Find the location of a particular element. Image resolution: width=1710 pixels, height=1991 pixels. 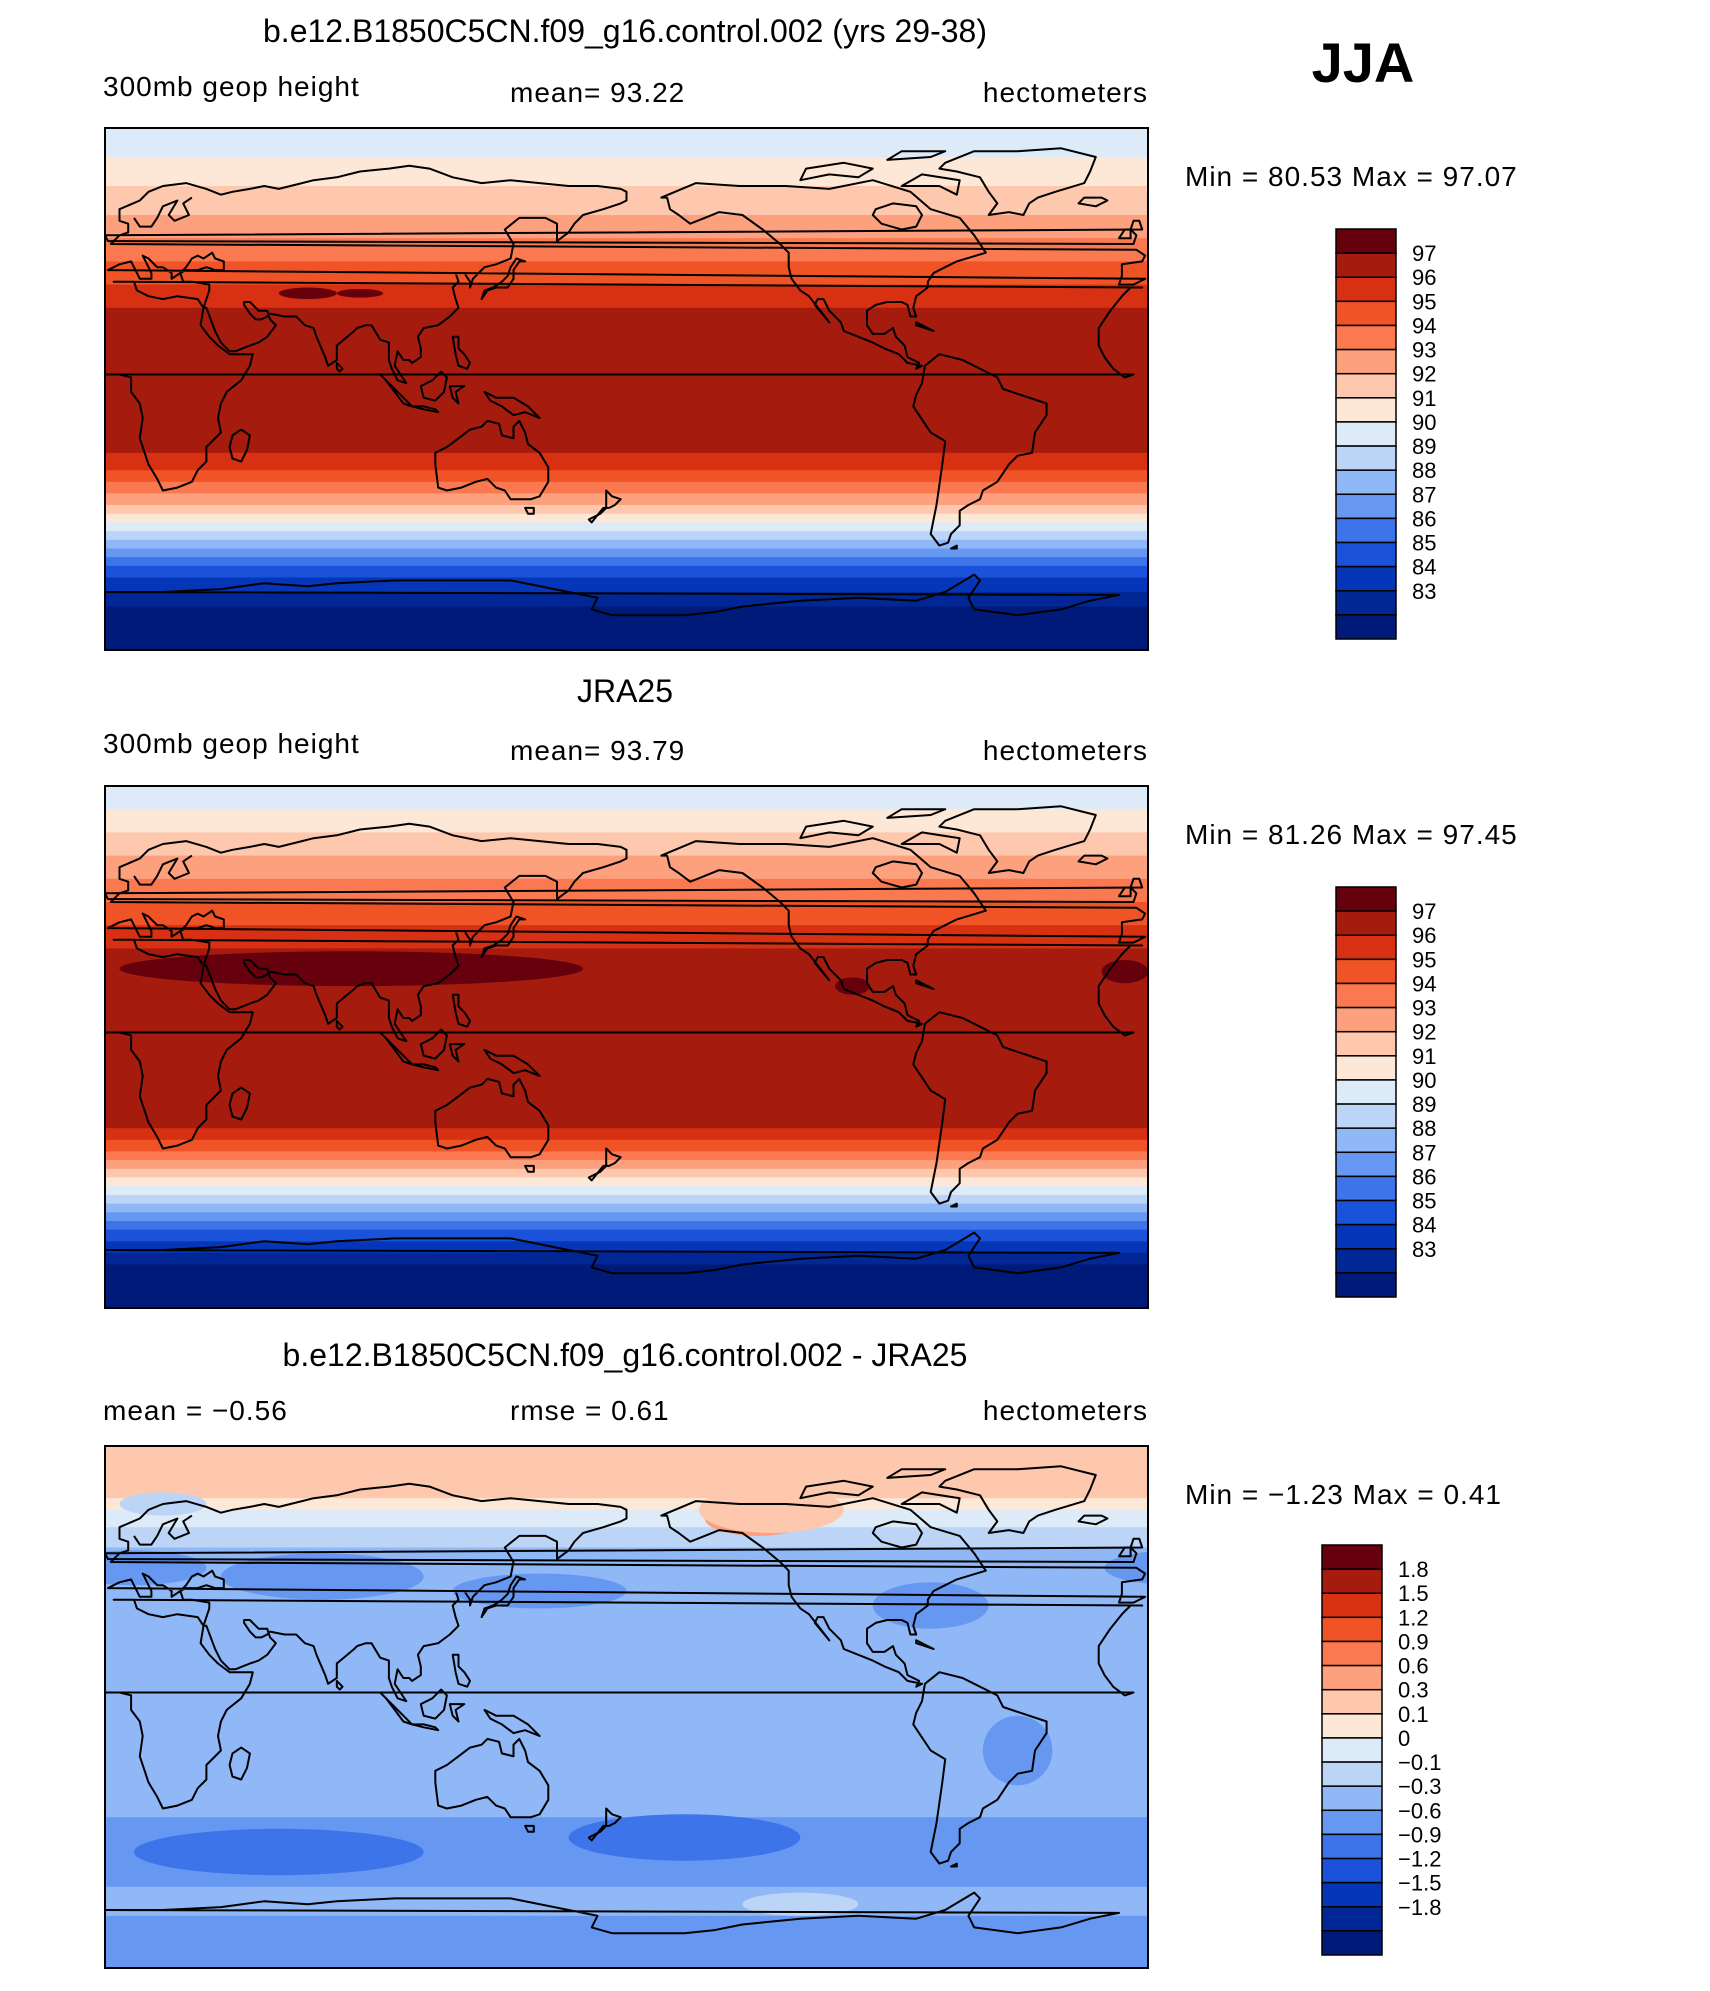

colorbar-tick-label: 96 is located at coordinates (1424, 935).